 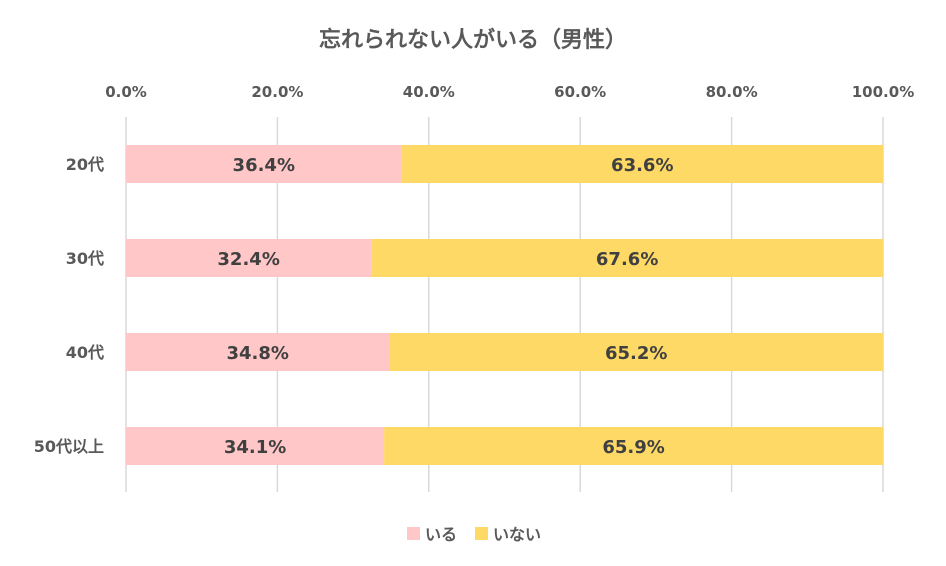 What do you see at coordinates (517, 534) in the screenshot?
I see `legend-label: いない` at bounding box center [517, 534].